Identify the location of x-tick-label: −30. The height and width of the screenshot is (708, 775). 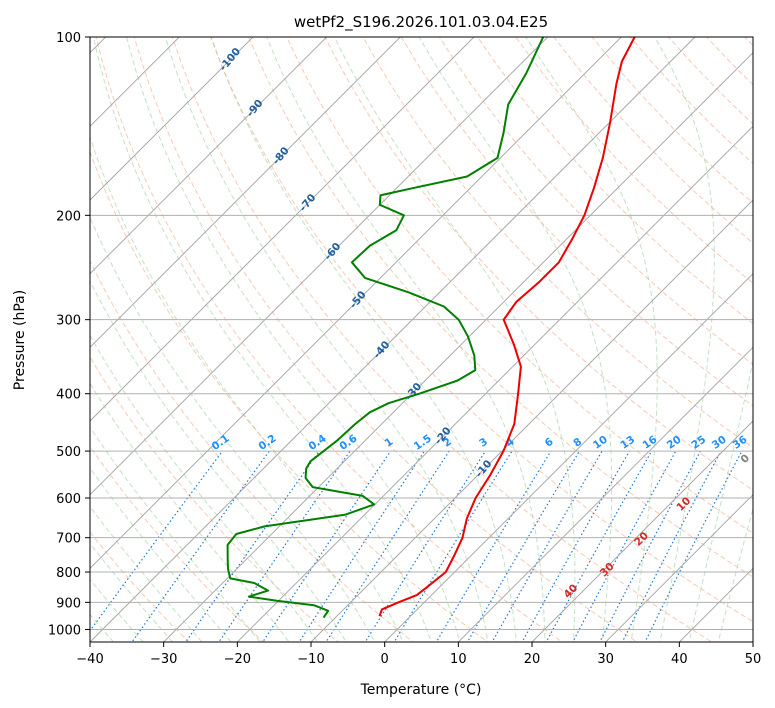
(163, 659).